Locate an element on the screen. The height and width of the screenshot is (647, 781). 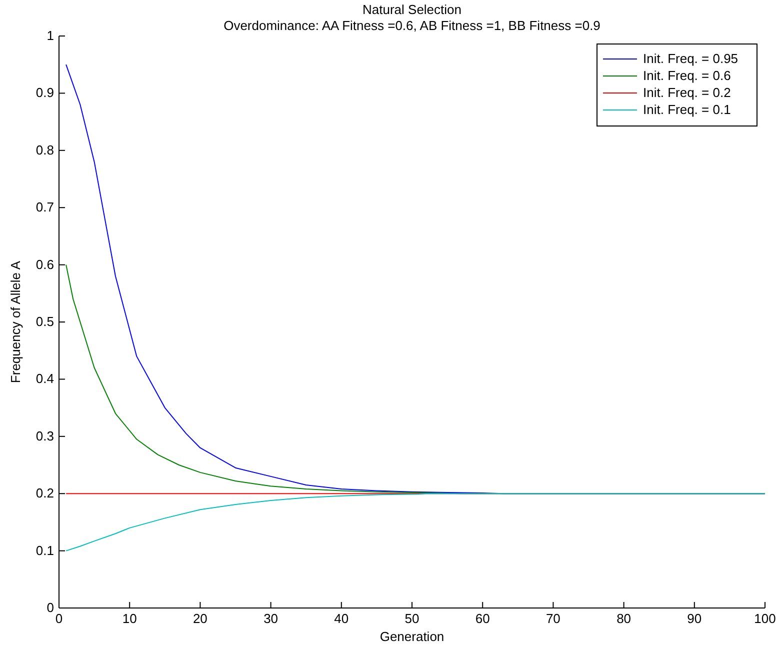
y-tick-label: 0.8 is located at coordinates (45, 150).